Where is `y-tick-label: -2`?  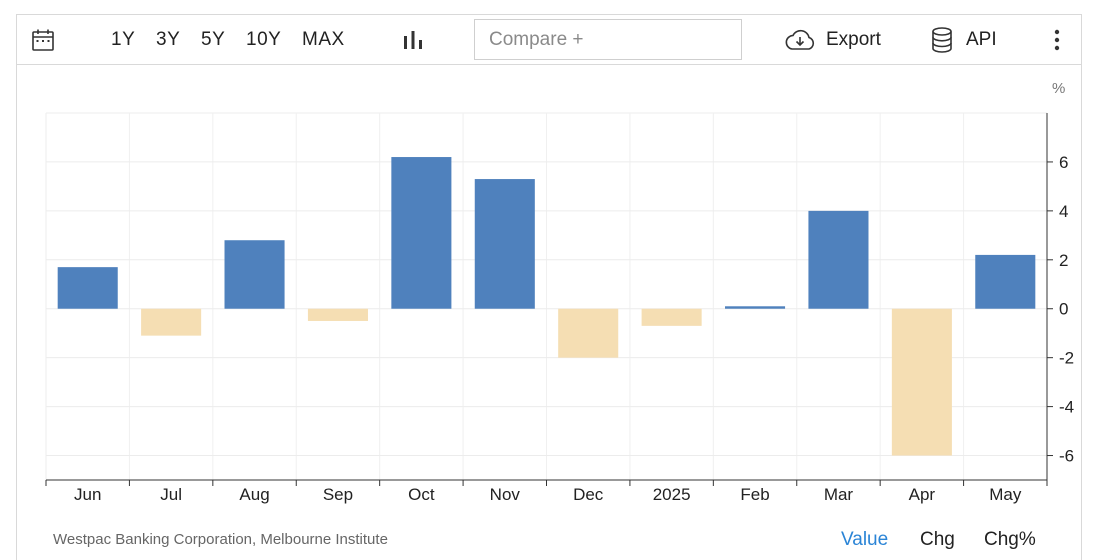 y-tick-label: -2 is located at coordinates (1066, 358).